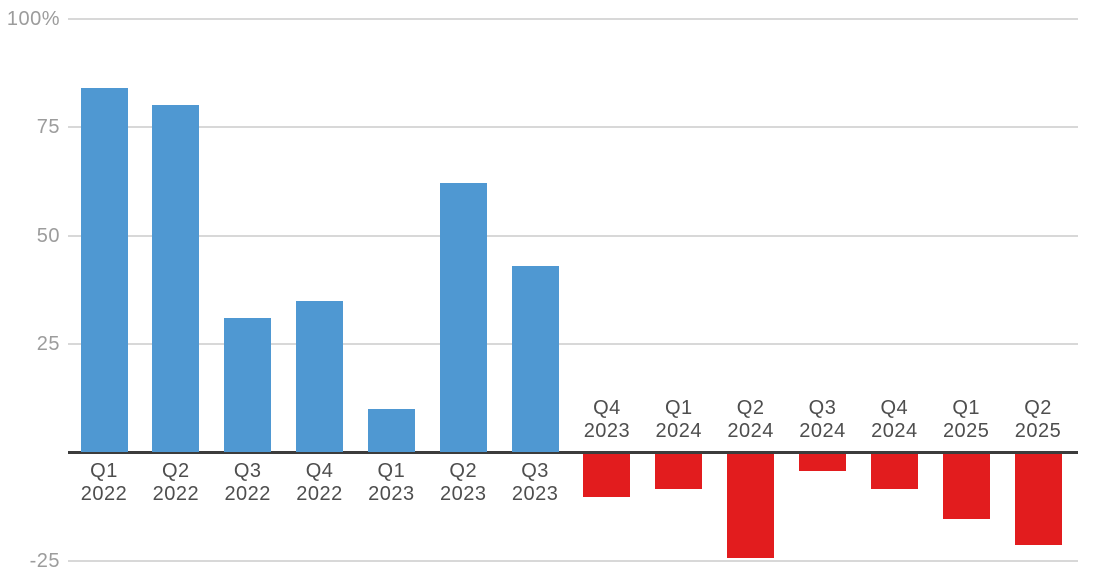 Image resolution: width=1095 pixels, height=585 pixels. What do you see at coordinates (607, 476) in the screenshot?
I see `bar-q4-2023` at bounding box center [607, 476].